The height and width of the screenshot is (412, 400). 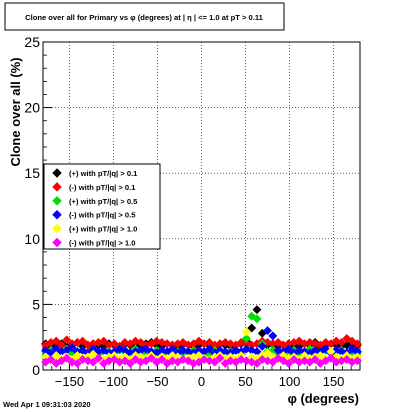 I want to click on y-tick-label: 15, so click(x=32, y=173).